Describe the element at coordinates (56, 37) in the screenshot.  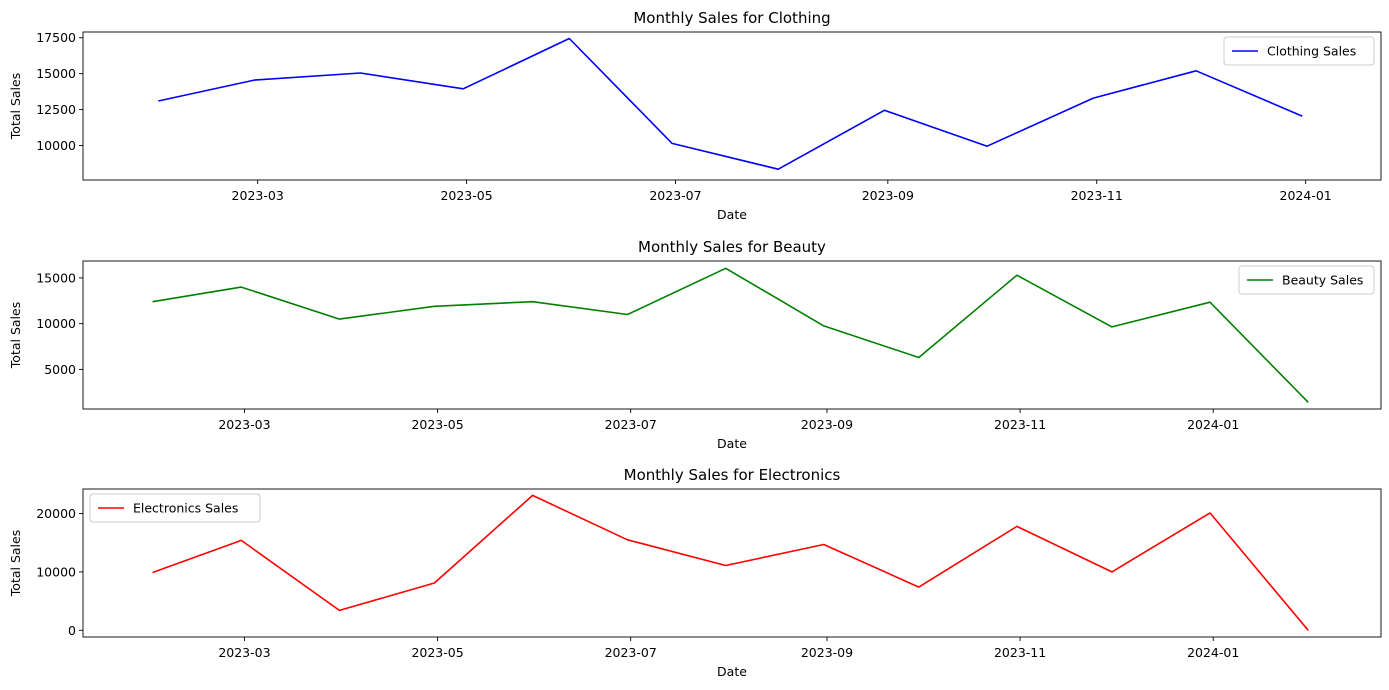
I see `y-tick-label: 17500` at that location.